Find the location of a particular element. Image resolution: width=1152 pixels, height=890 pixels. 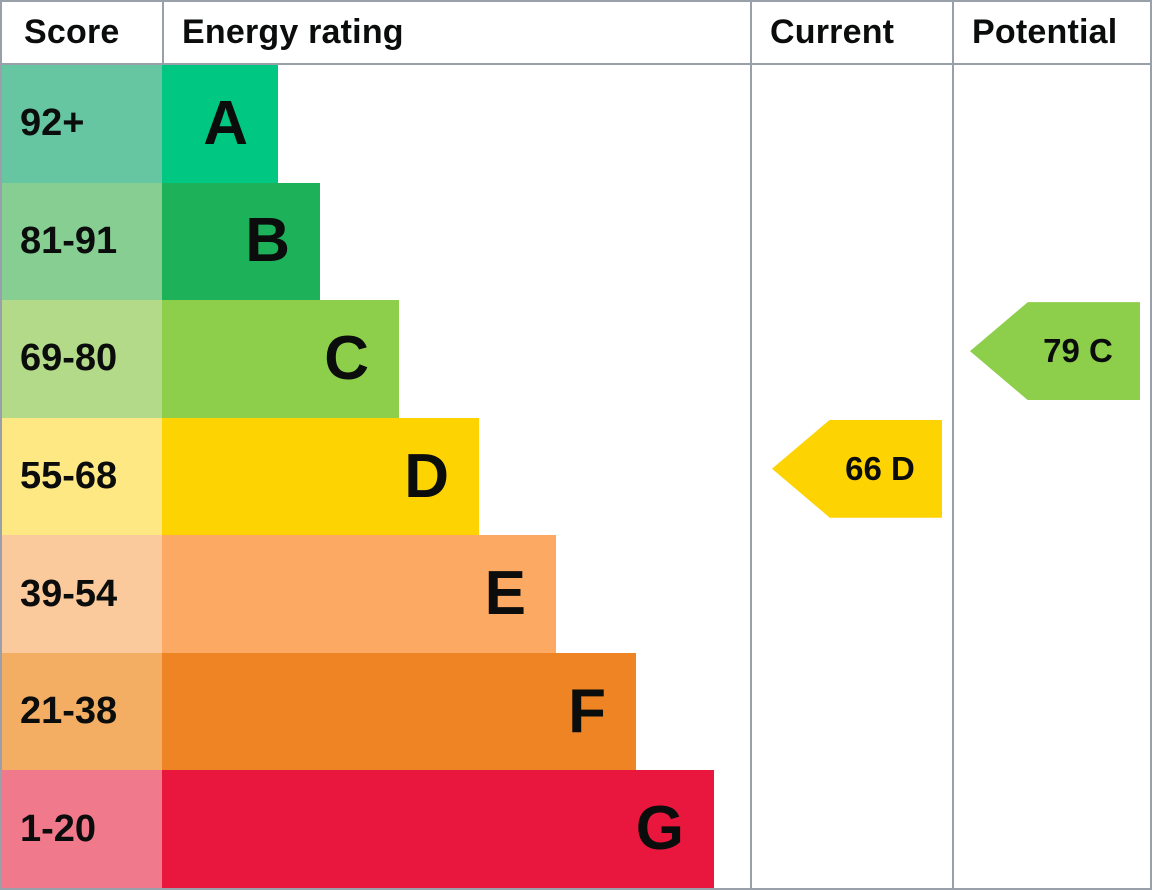

energy-bar-cell-e: E is located at coordinates (456, 594).